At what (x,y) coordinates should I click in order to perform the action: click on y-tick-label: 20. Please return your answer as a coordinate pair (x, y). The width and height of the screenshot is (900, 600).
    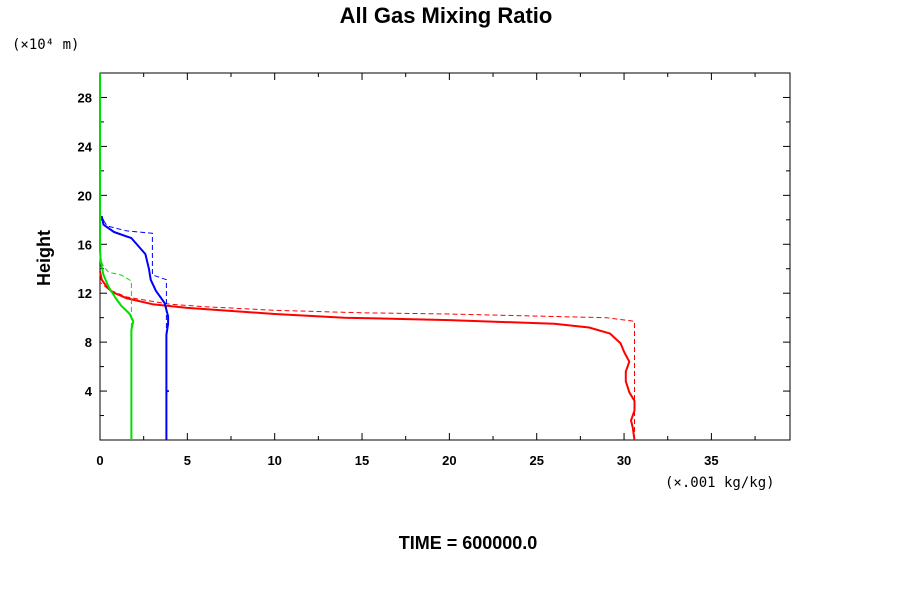
    Looking at the image, I should click on (85, 195).